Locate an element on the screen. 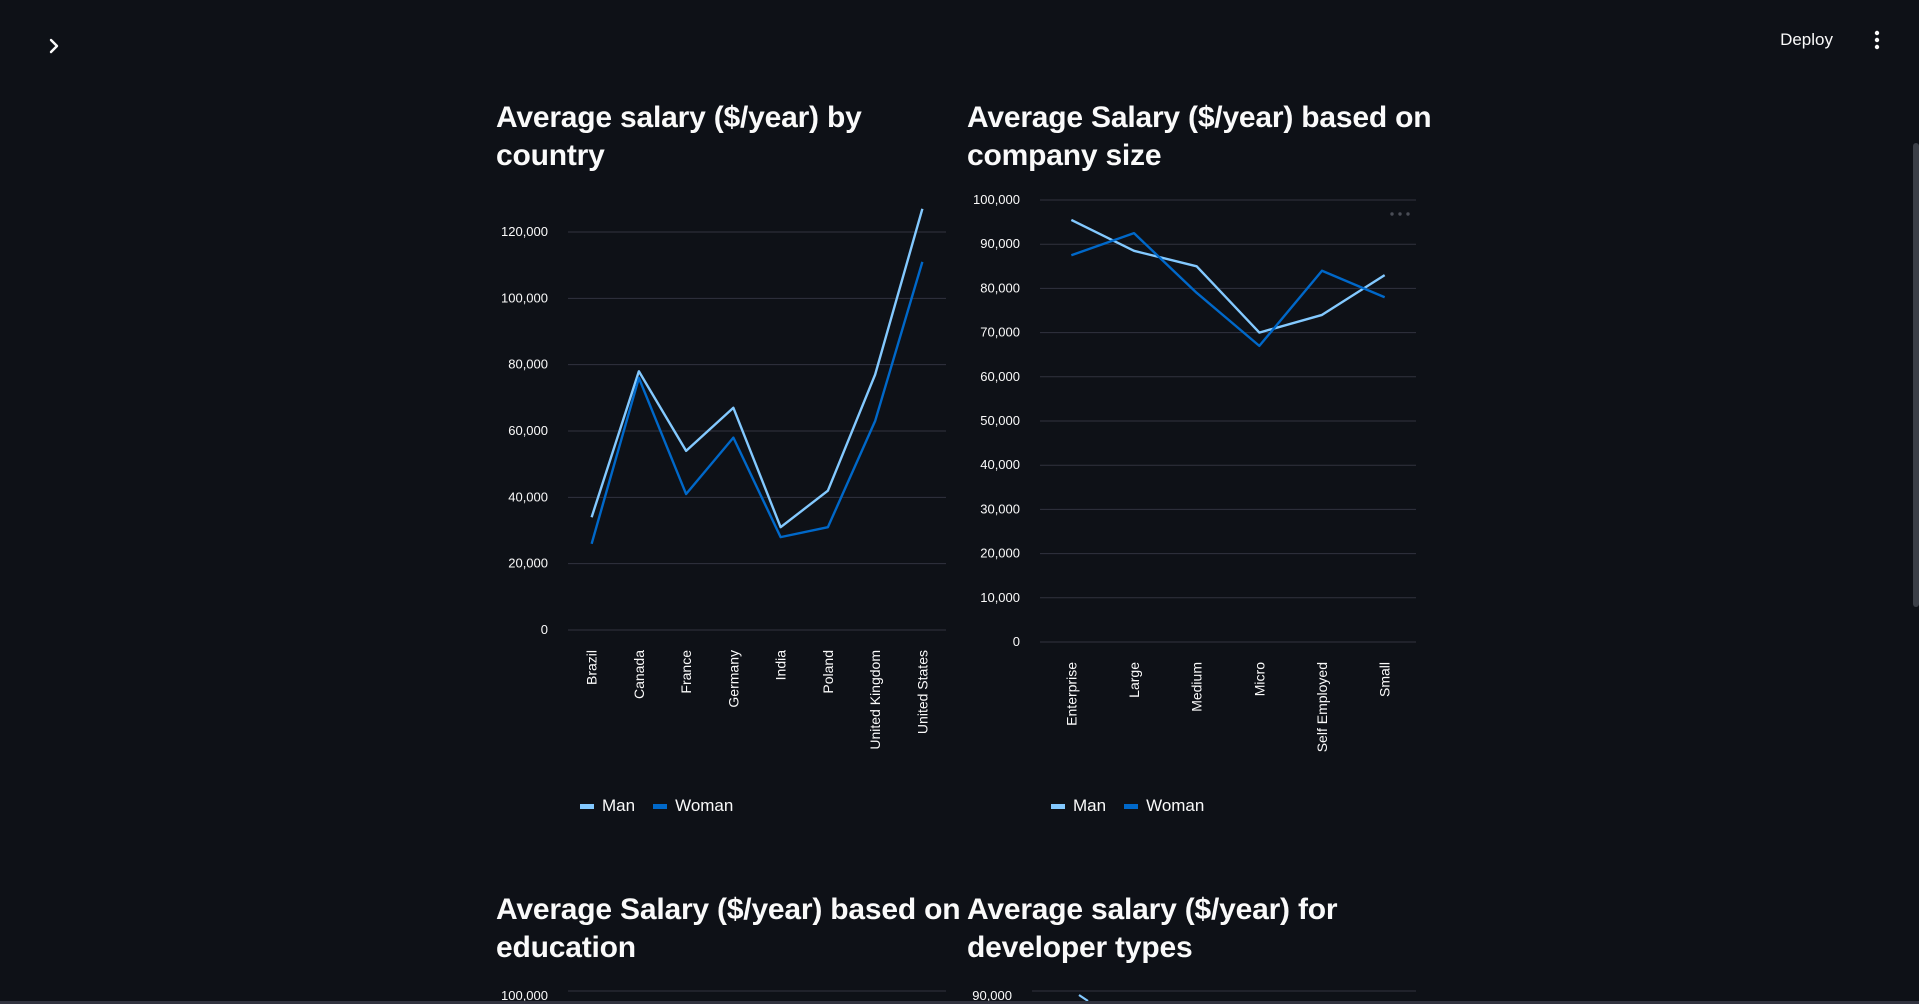 This screenshot has height=1004, width=1919. y-tick-label: 10,000 is located at coordinates (1000, 597).